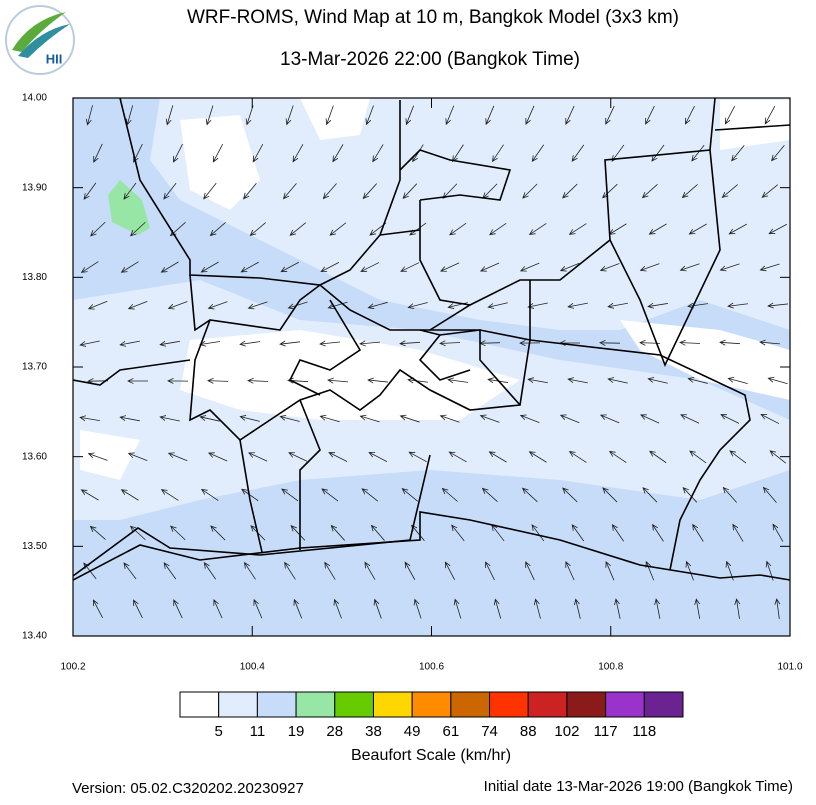 This screenshot has width=816, height=805. Describe the element at coordinates (373, 731) in the screenshot. I see `colorbar-label: 38` at that location.